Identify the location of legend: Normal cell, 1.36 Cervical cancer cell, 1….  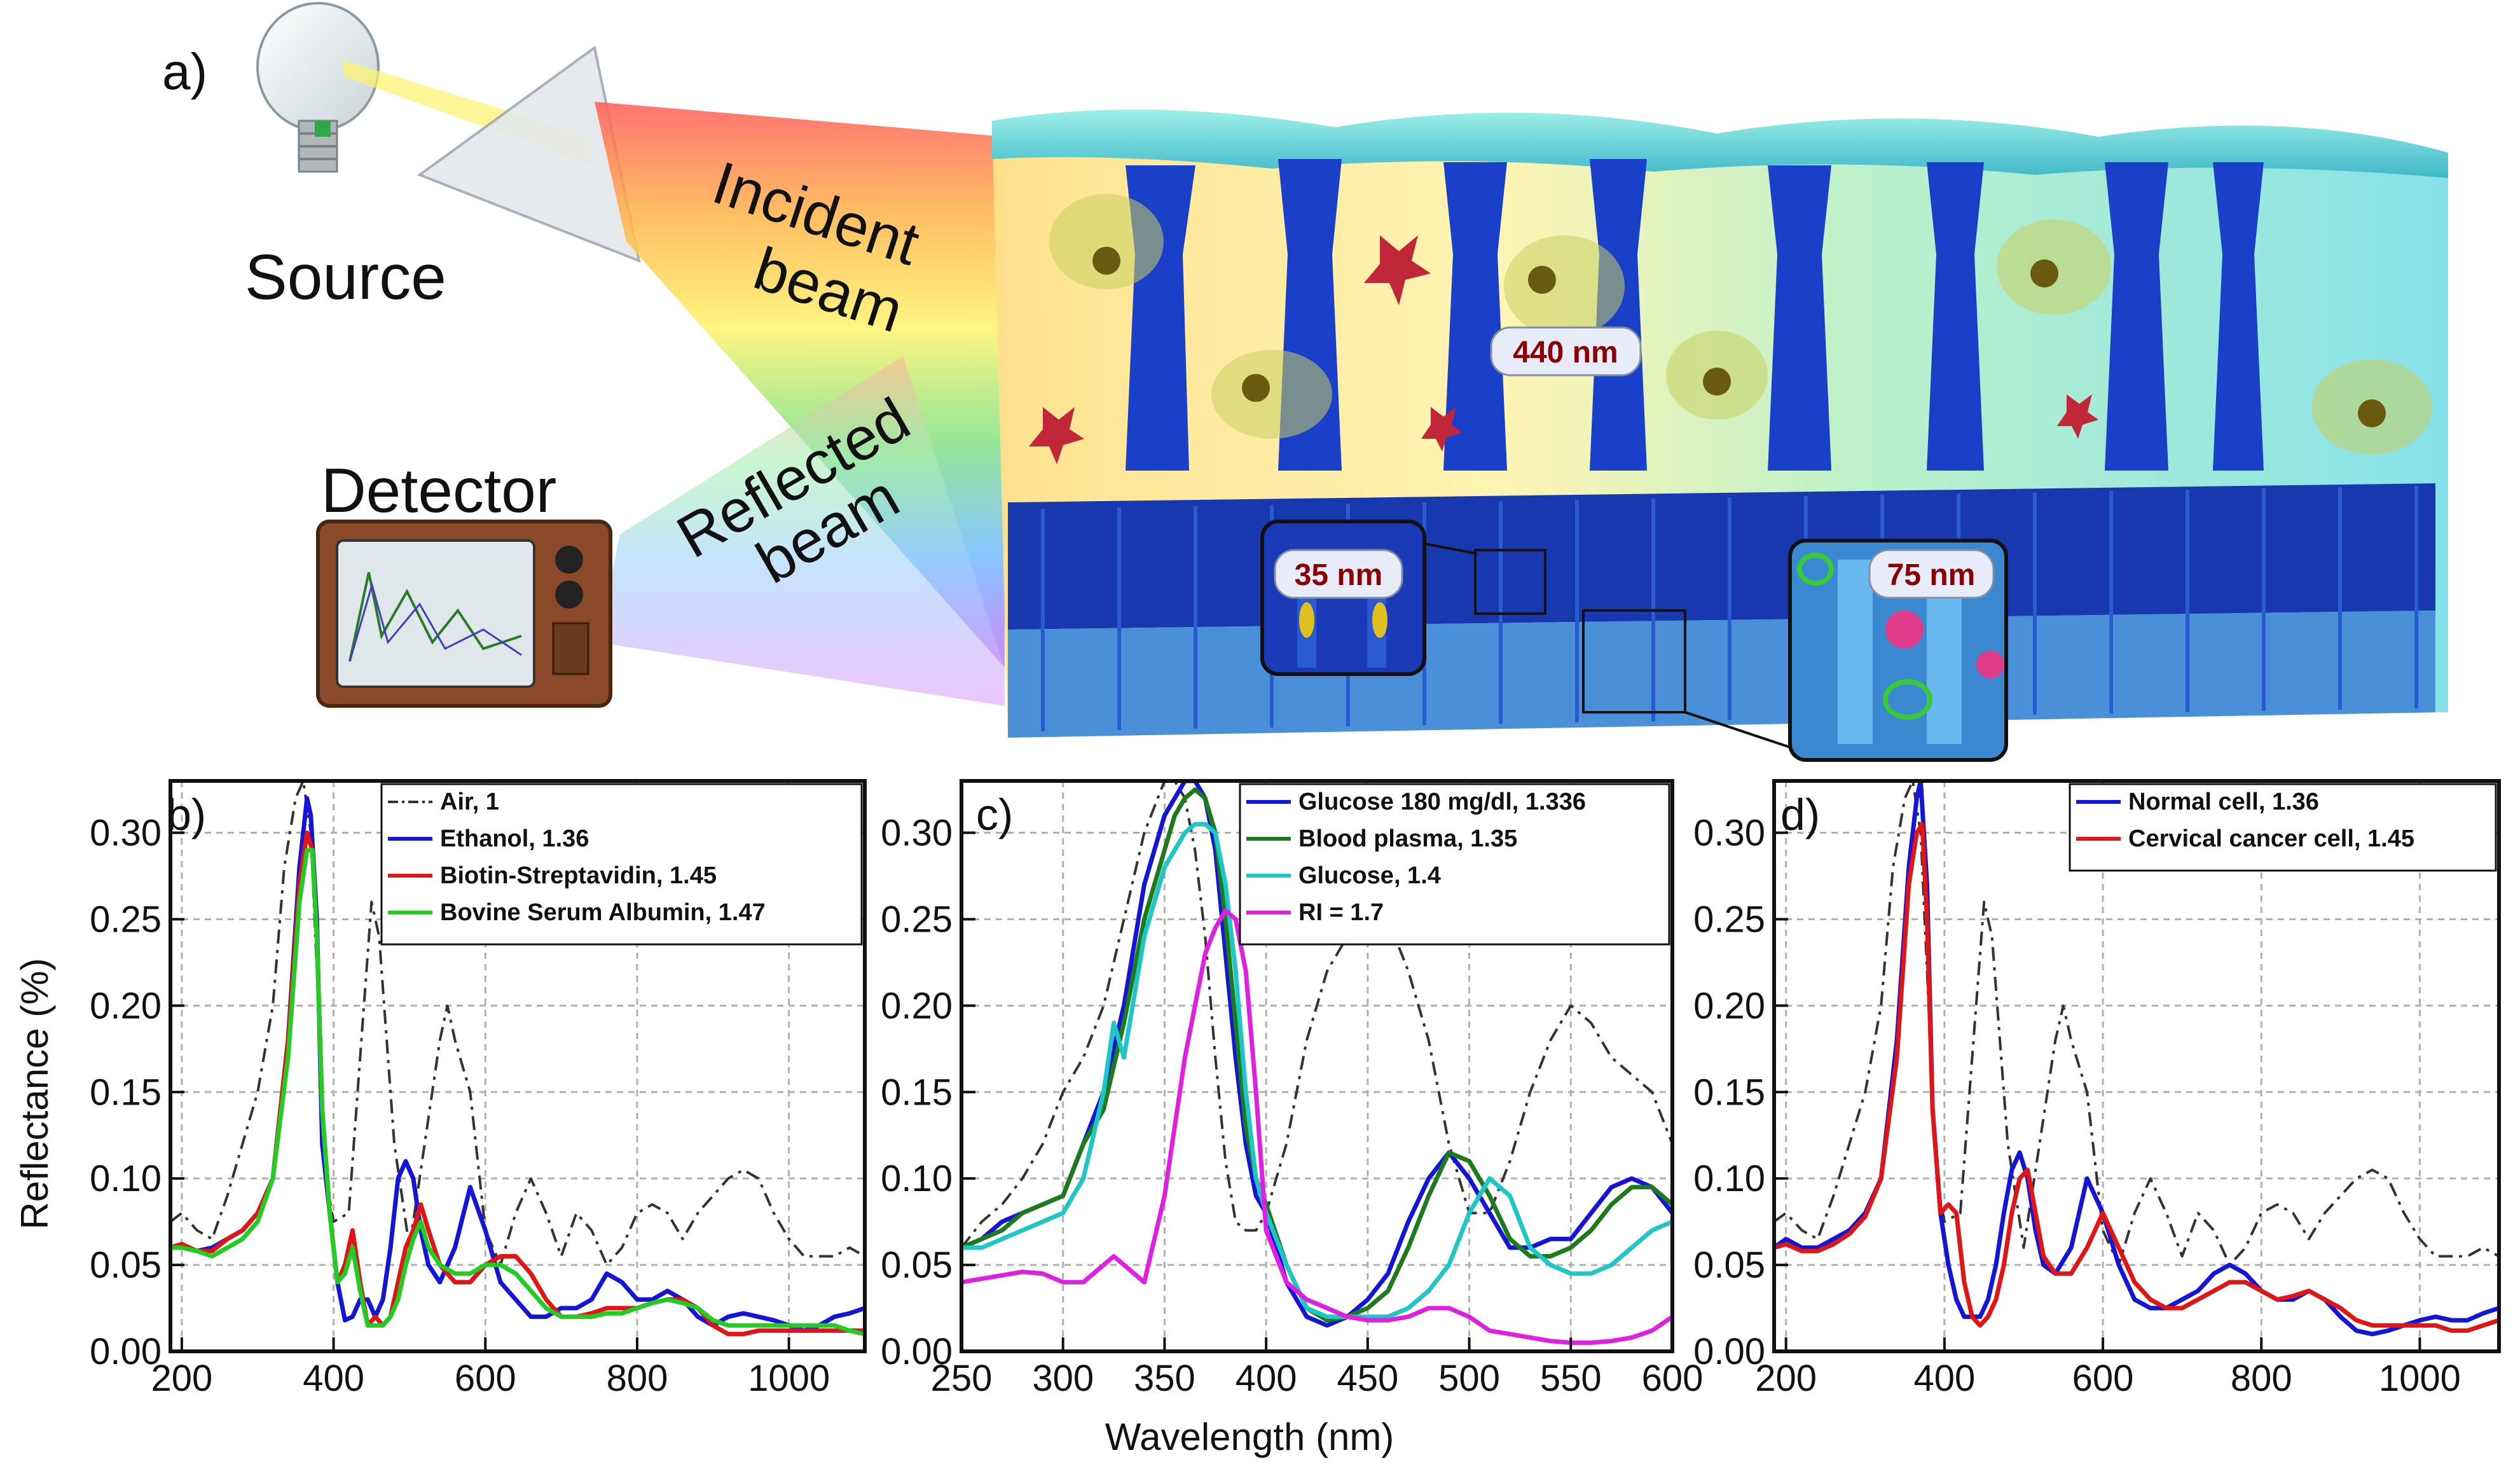
(2283, 827).